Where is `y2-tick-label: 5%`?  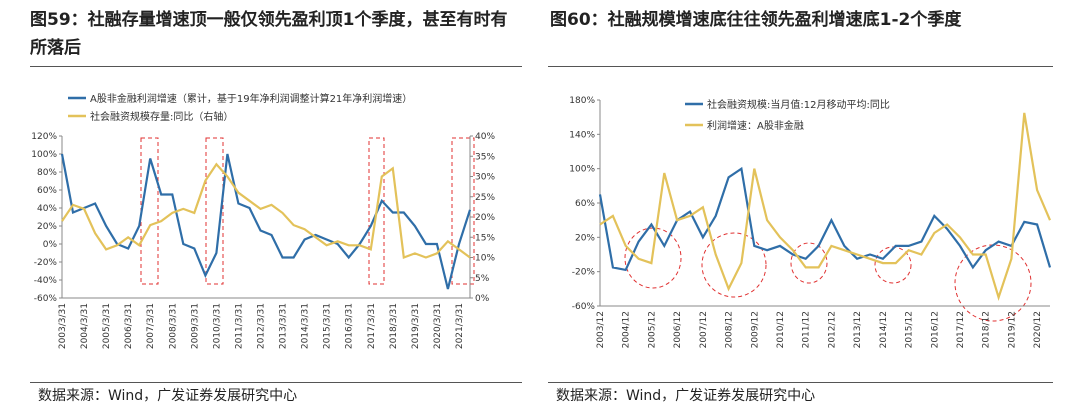 y2-tick-label: 5% is located at coordinates (482, 279).